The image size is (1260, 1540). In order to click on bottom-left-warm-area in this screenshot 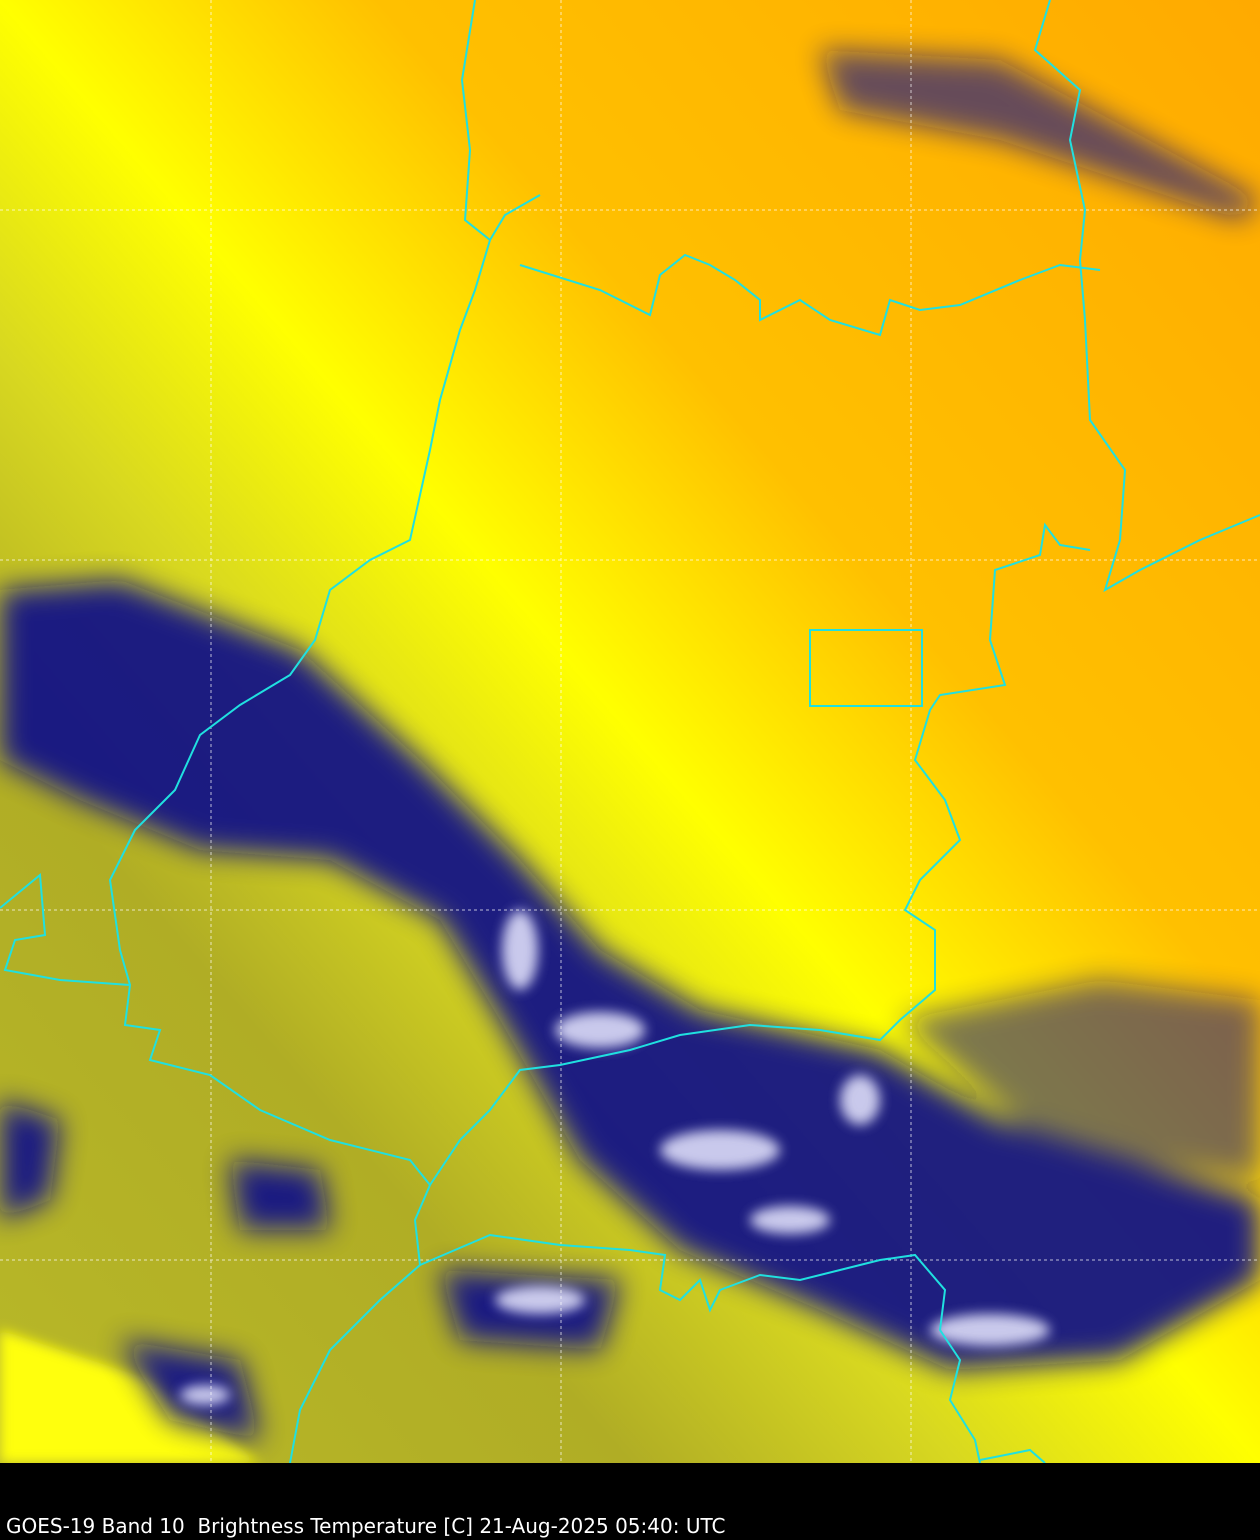, I will do `click(130, 1396)`.